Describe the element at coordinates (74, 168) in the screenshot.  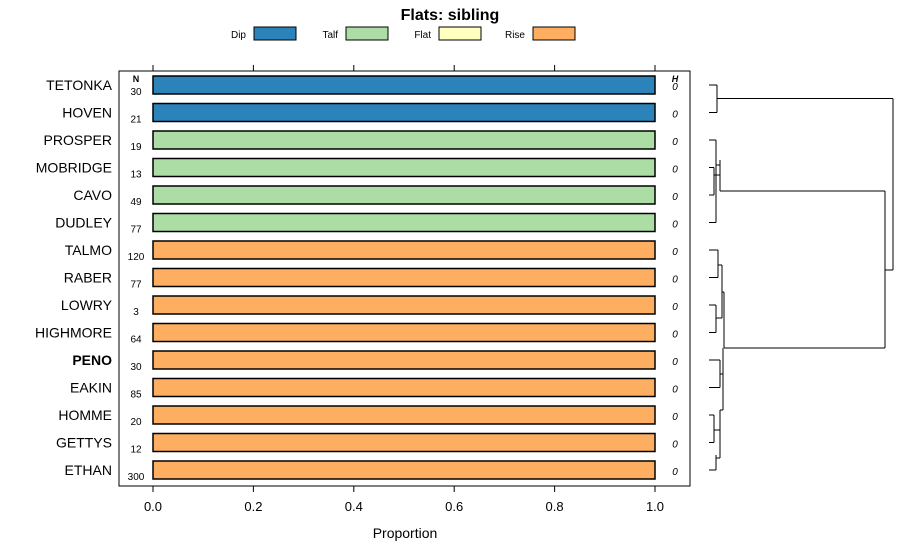
I see `y-tick-label: MOBRIDGE` at that location.